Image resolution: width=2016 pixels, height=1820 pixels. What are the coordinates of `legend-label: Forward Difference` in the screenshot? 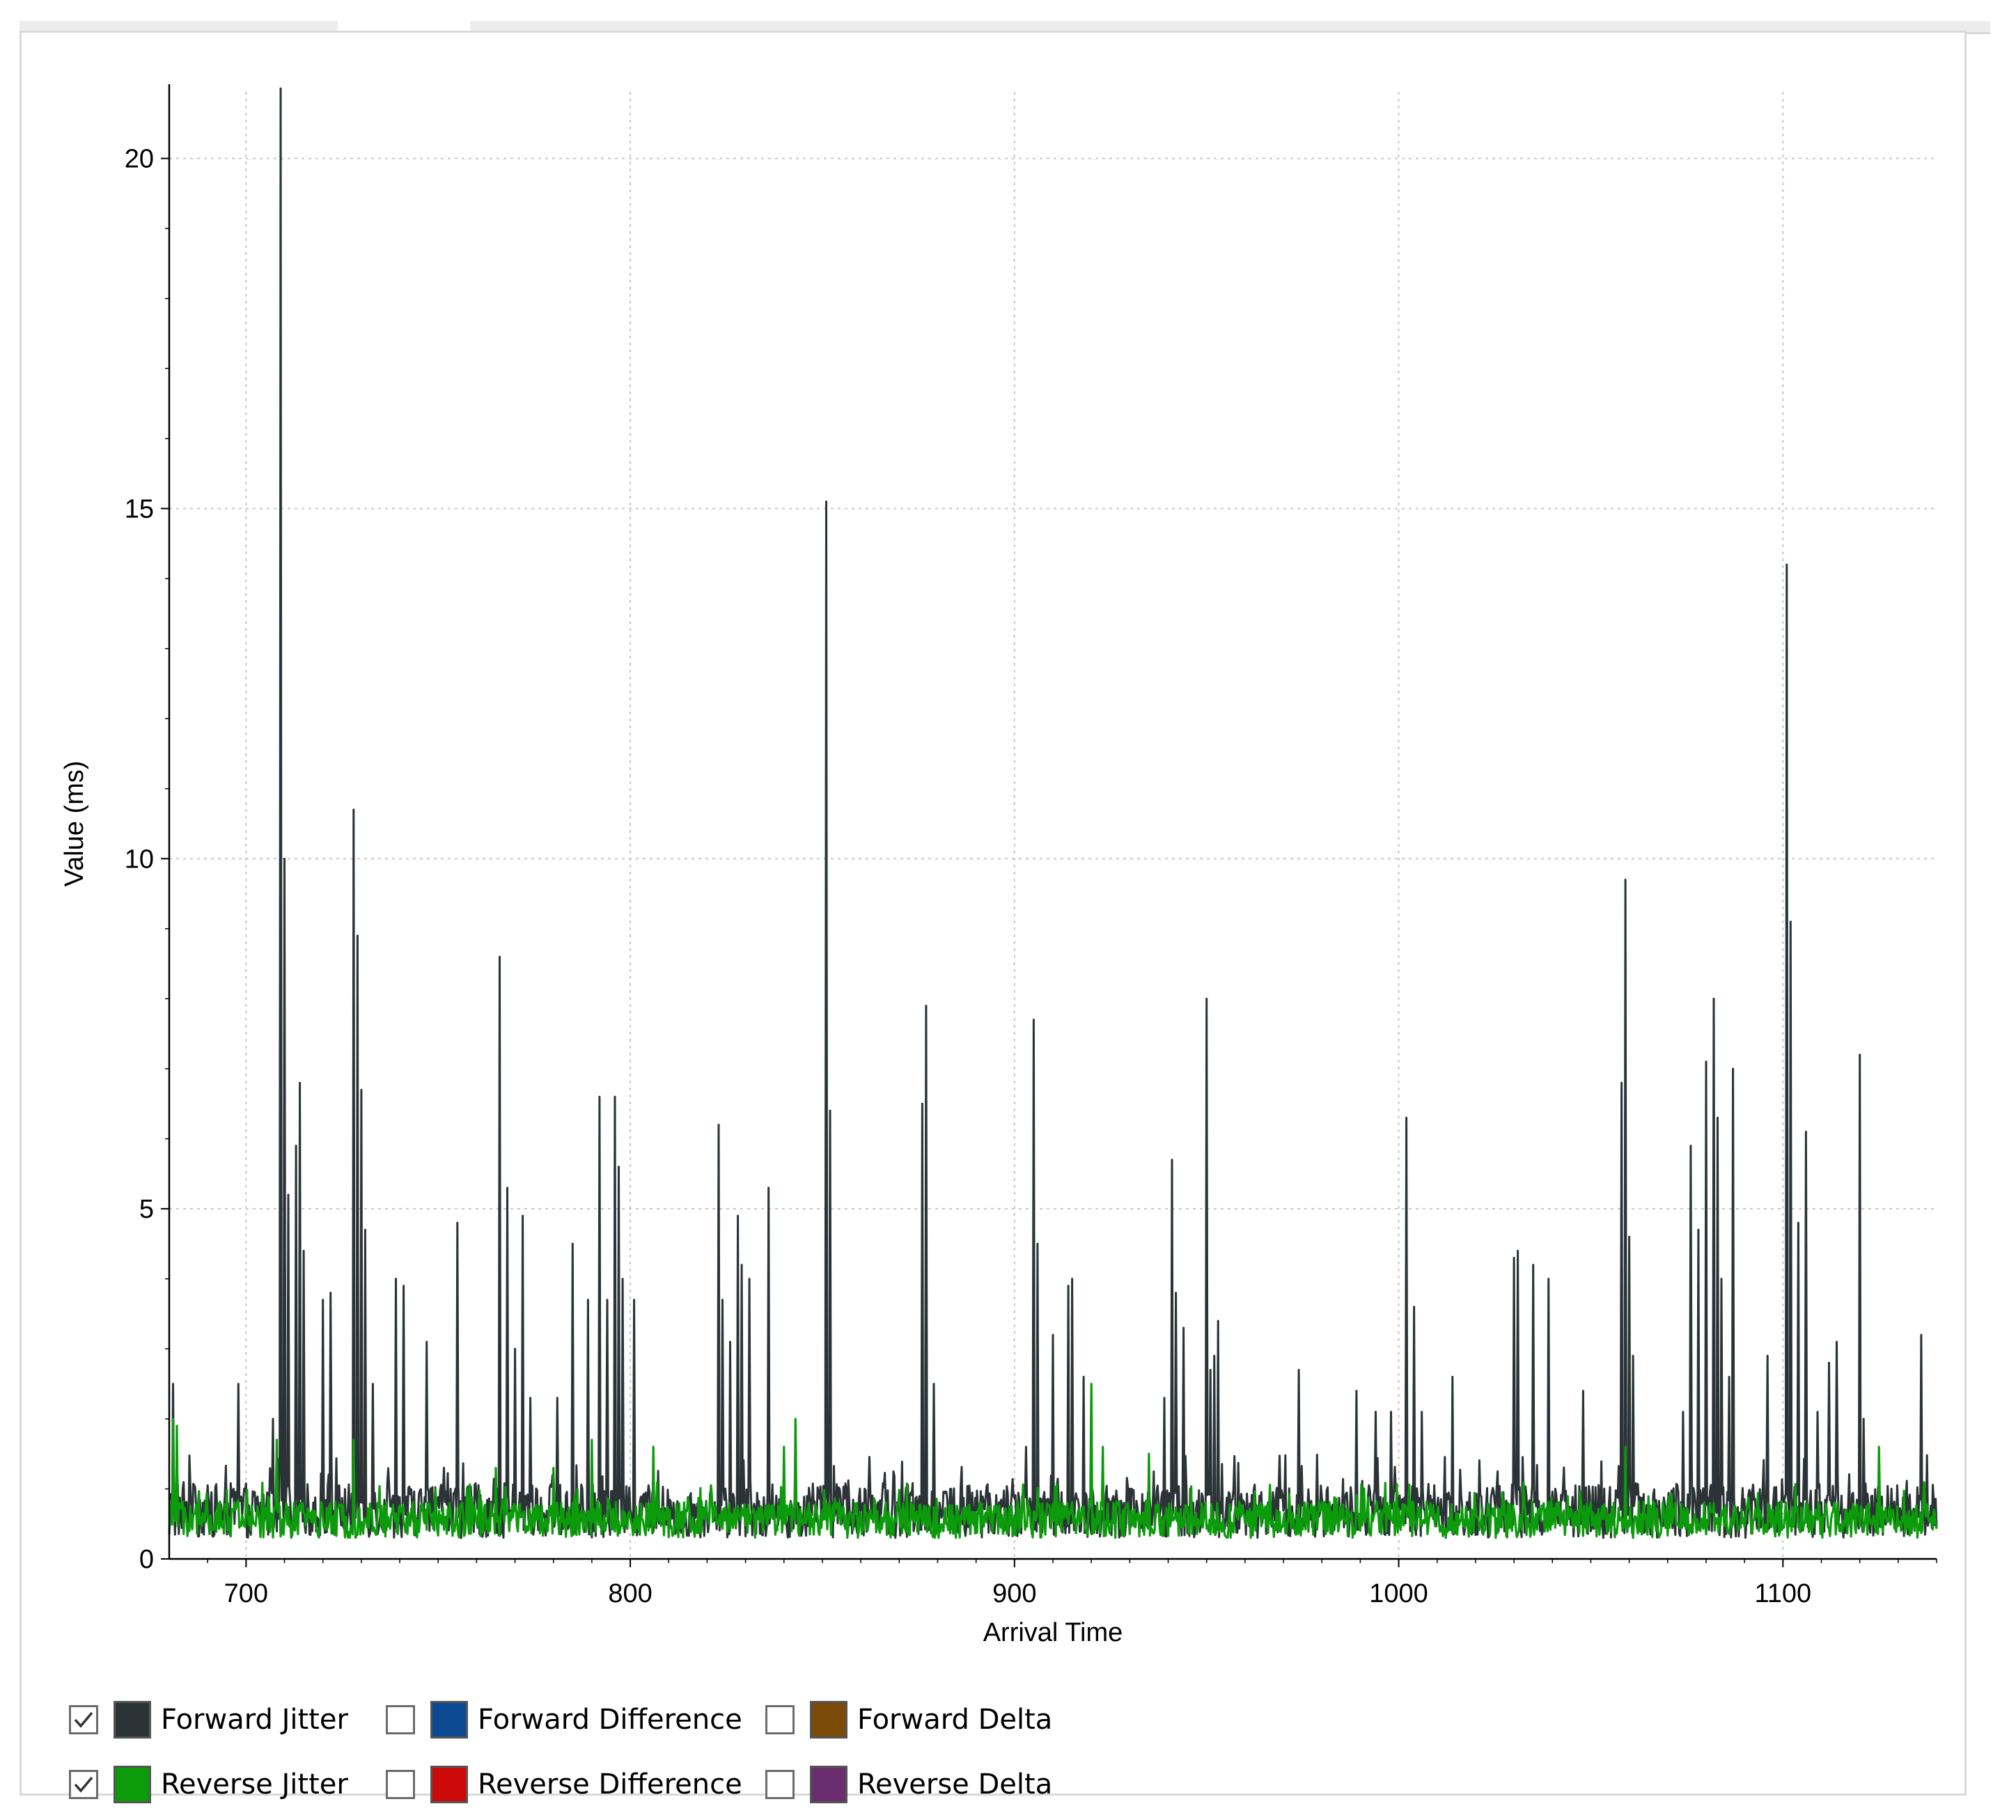 It's located at (610, 1720).